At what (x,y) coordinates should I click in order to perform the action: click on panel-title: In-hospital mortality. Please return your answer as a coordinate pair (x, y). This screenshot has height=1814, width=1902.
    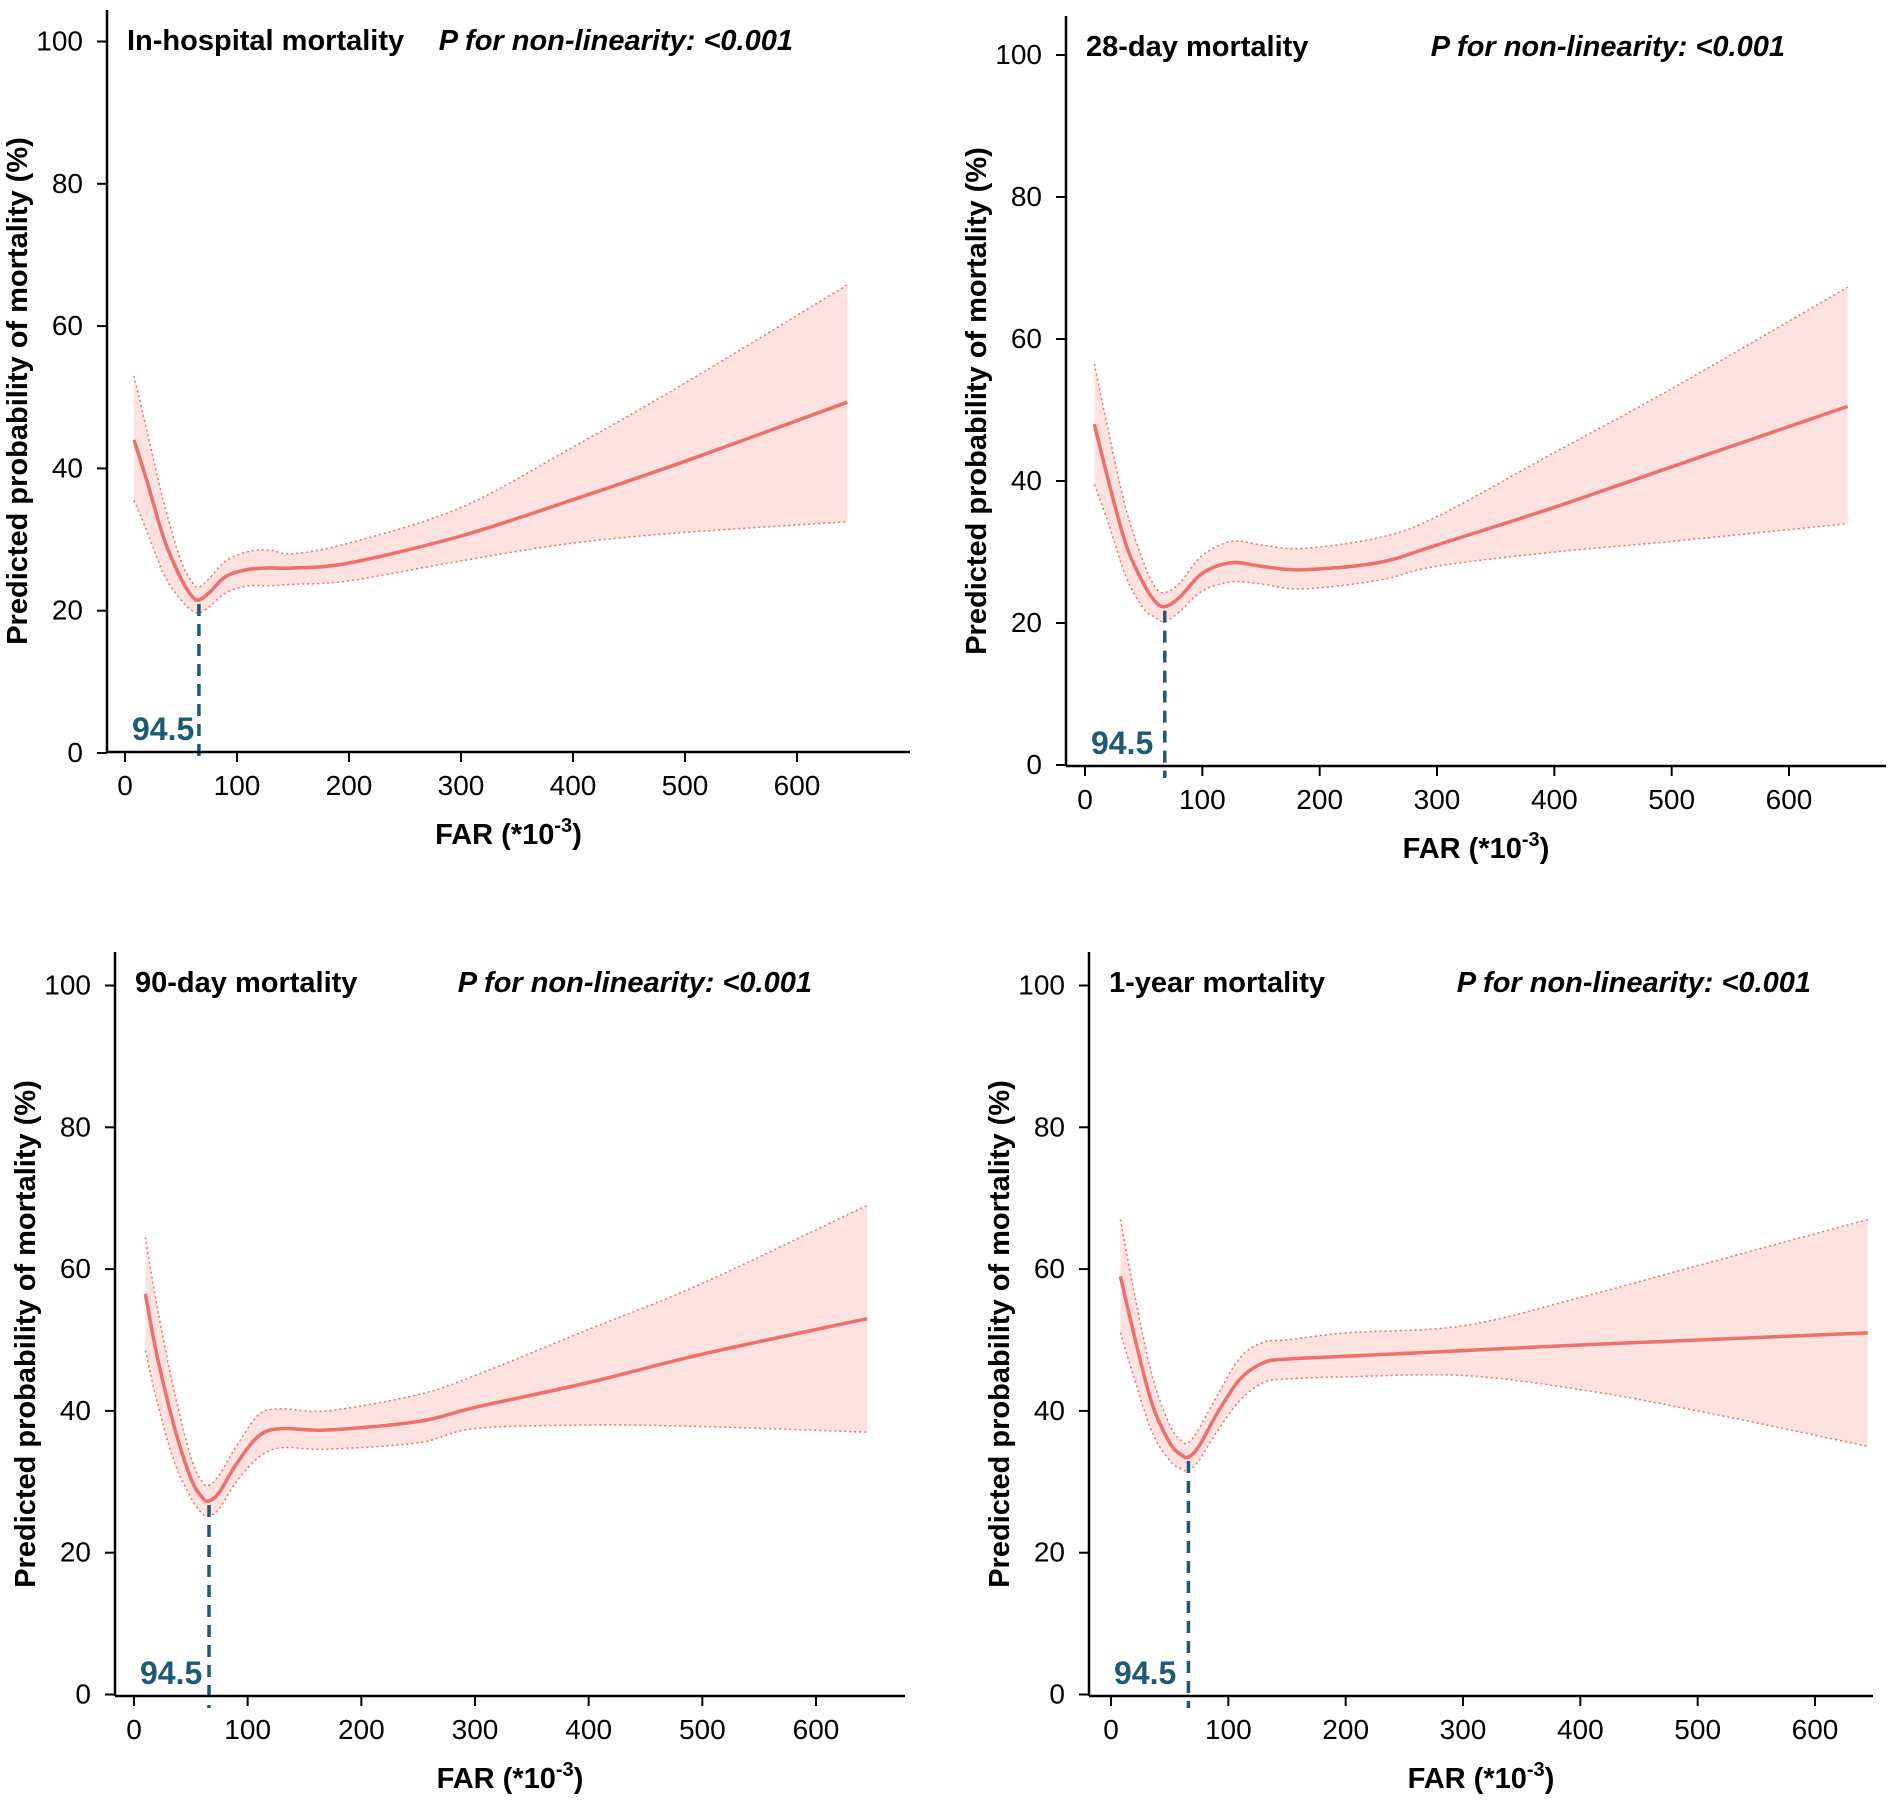
    Looking at the image, I should click on (265, 41).